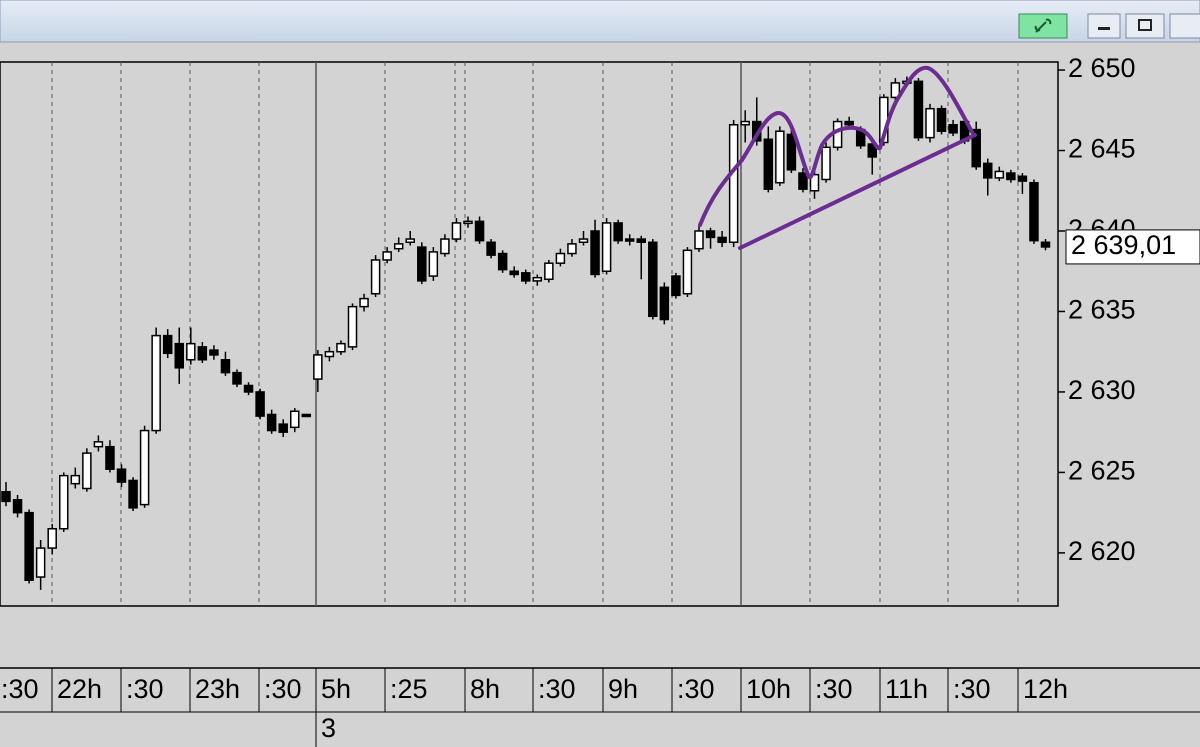 This screenshot has width=1200, height=747. What do you see at coordinates (1102, 390) in the screenshot?
I see `y-tick-label: 2 630` at bounding box center [1102, 390].